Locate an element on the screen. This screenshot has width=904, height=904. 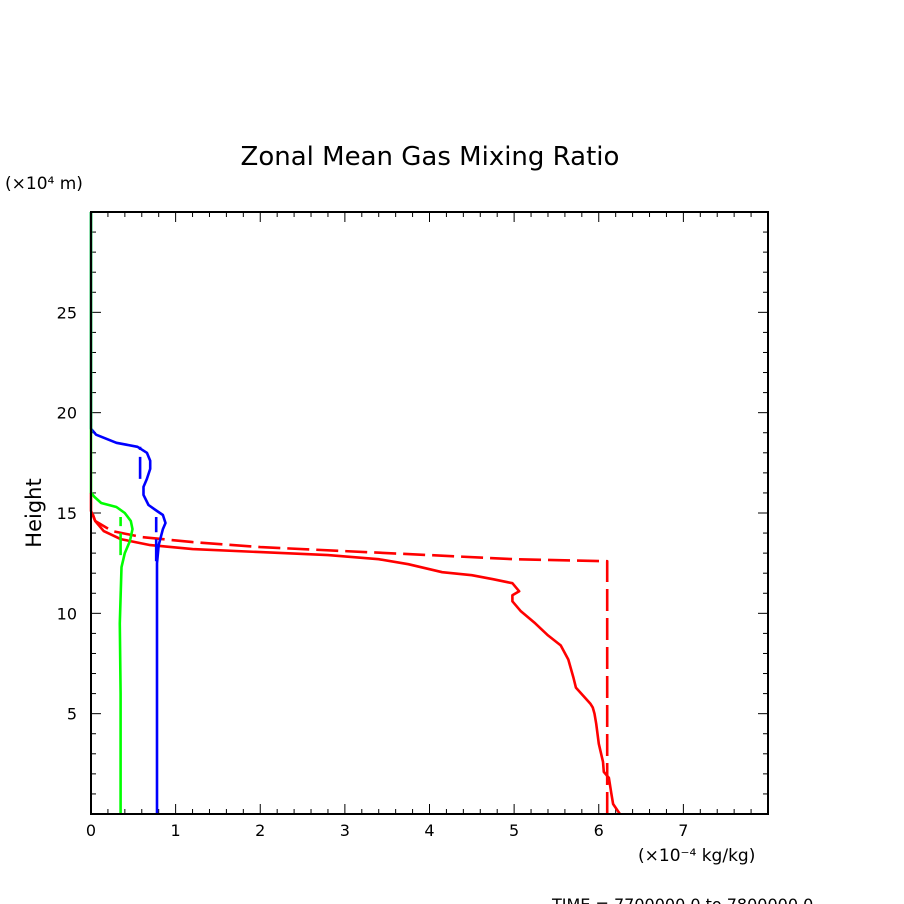
y-unit-label: (×10⁴ m) is located at coordinates (44, 184).